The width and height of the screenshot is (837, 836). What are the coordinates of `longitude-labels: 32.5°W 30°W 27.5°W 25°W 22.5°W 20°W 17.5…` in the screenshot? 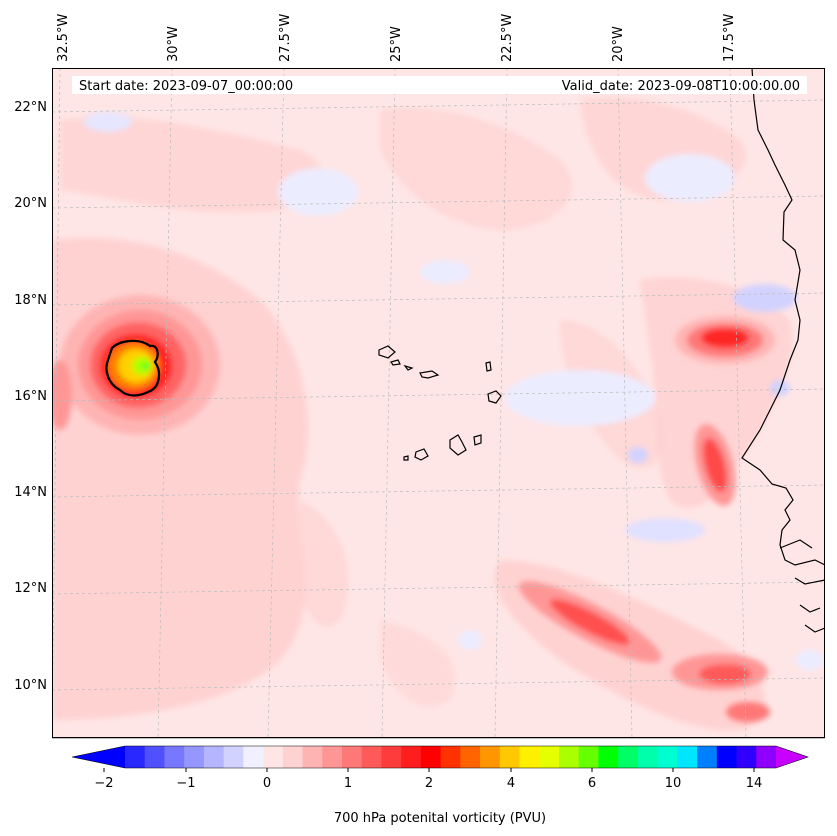 It's located at (396, 38).